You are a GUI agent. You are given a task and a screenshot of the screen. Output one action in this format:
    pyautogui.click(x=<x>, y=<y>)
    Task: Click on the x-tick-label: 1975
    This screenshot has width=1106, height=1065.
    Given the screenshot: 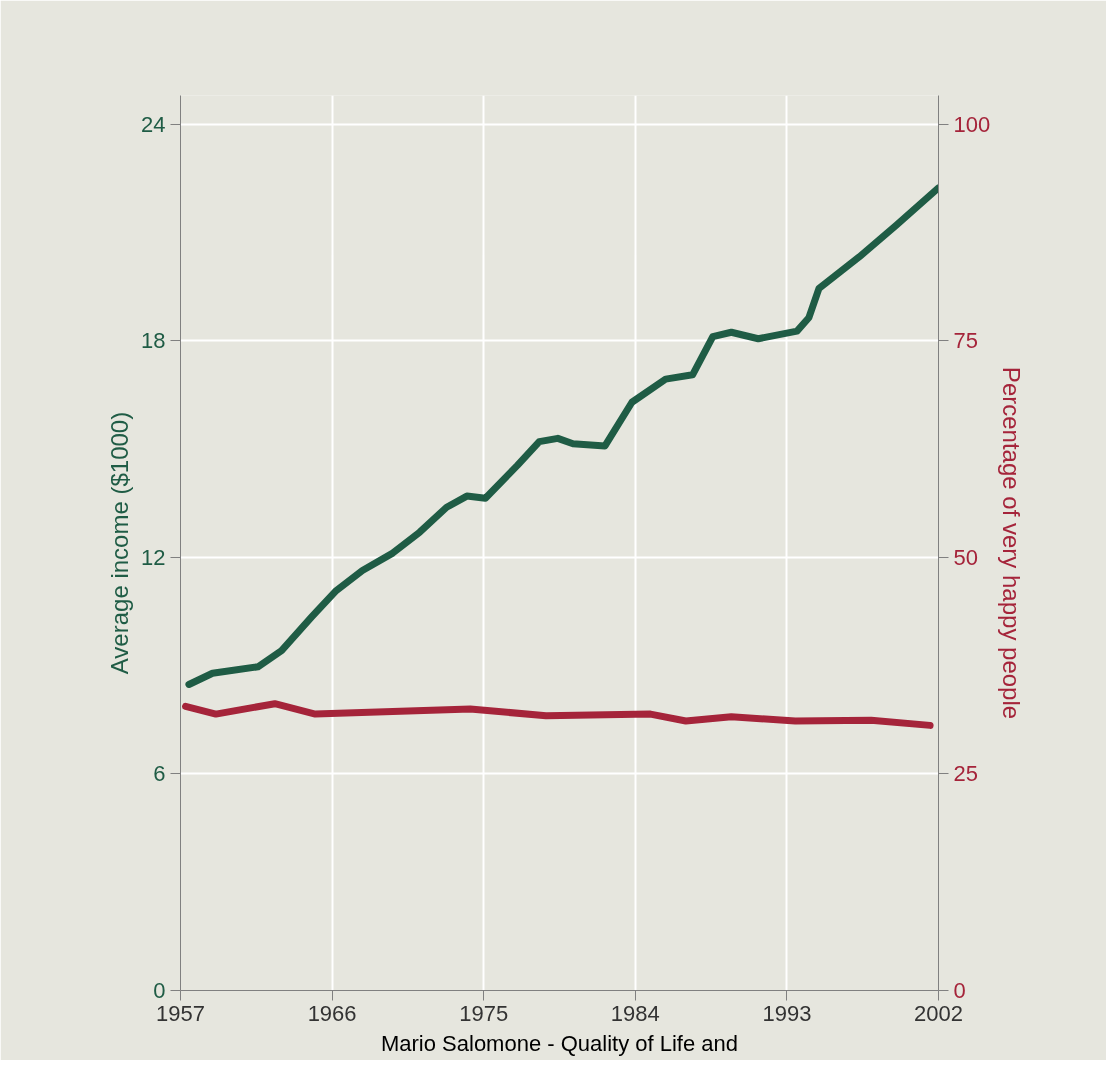 What is the action you would take?
    pyautogui.click(x=484, y=1013)
    